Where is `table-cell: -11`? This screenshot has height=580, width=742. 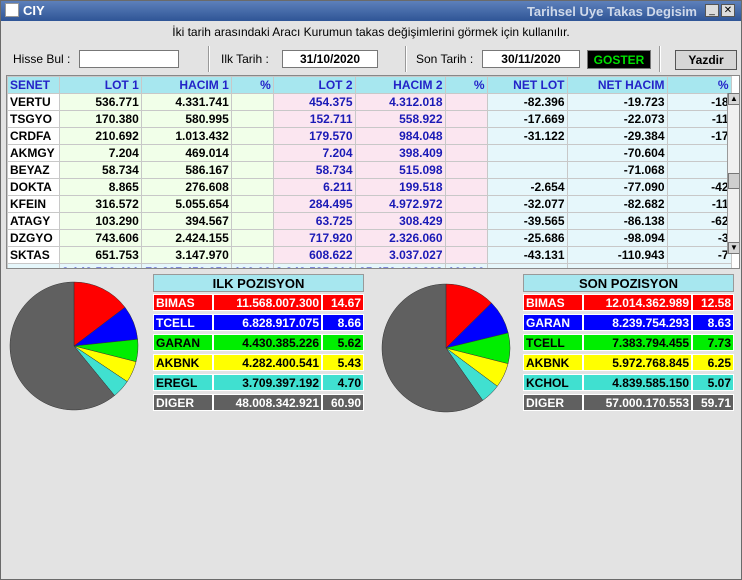
table-cell: -11 is located at coordinates (699, 119).